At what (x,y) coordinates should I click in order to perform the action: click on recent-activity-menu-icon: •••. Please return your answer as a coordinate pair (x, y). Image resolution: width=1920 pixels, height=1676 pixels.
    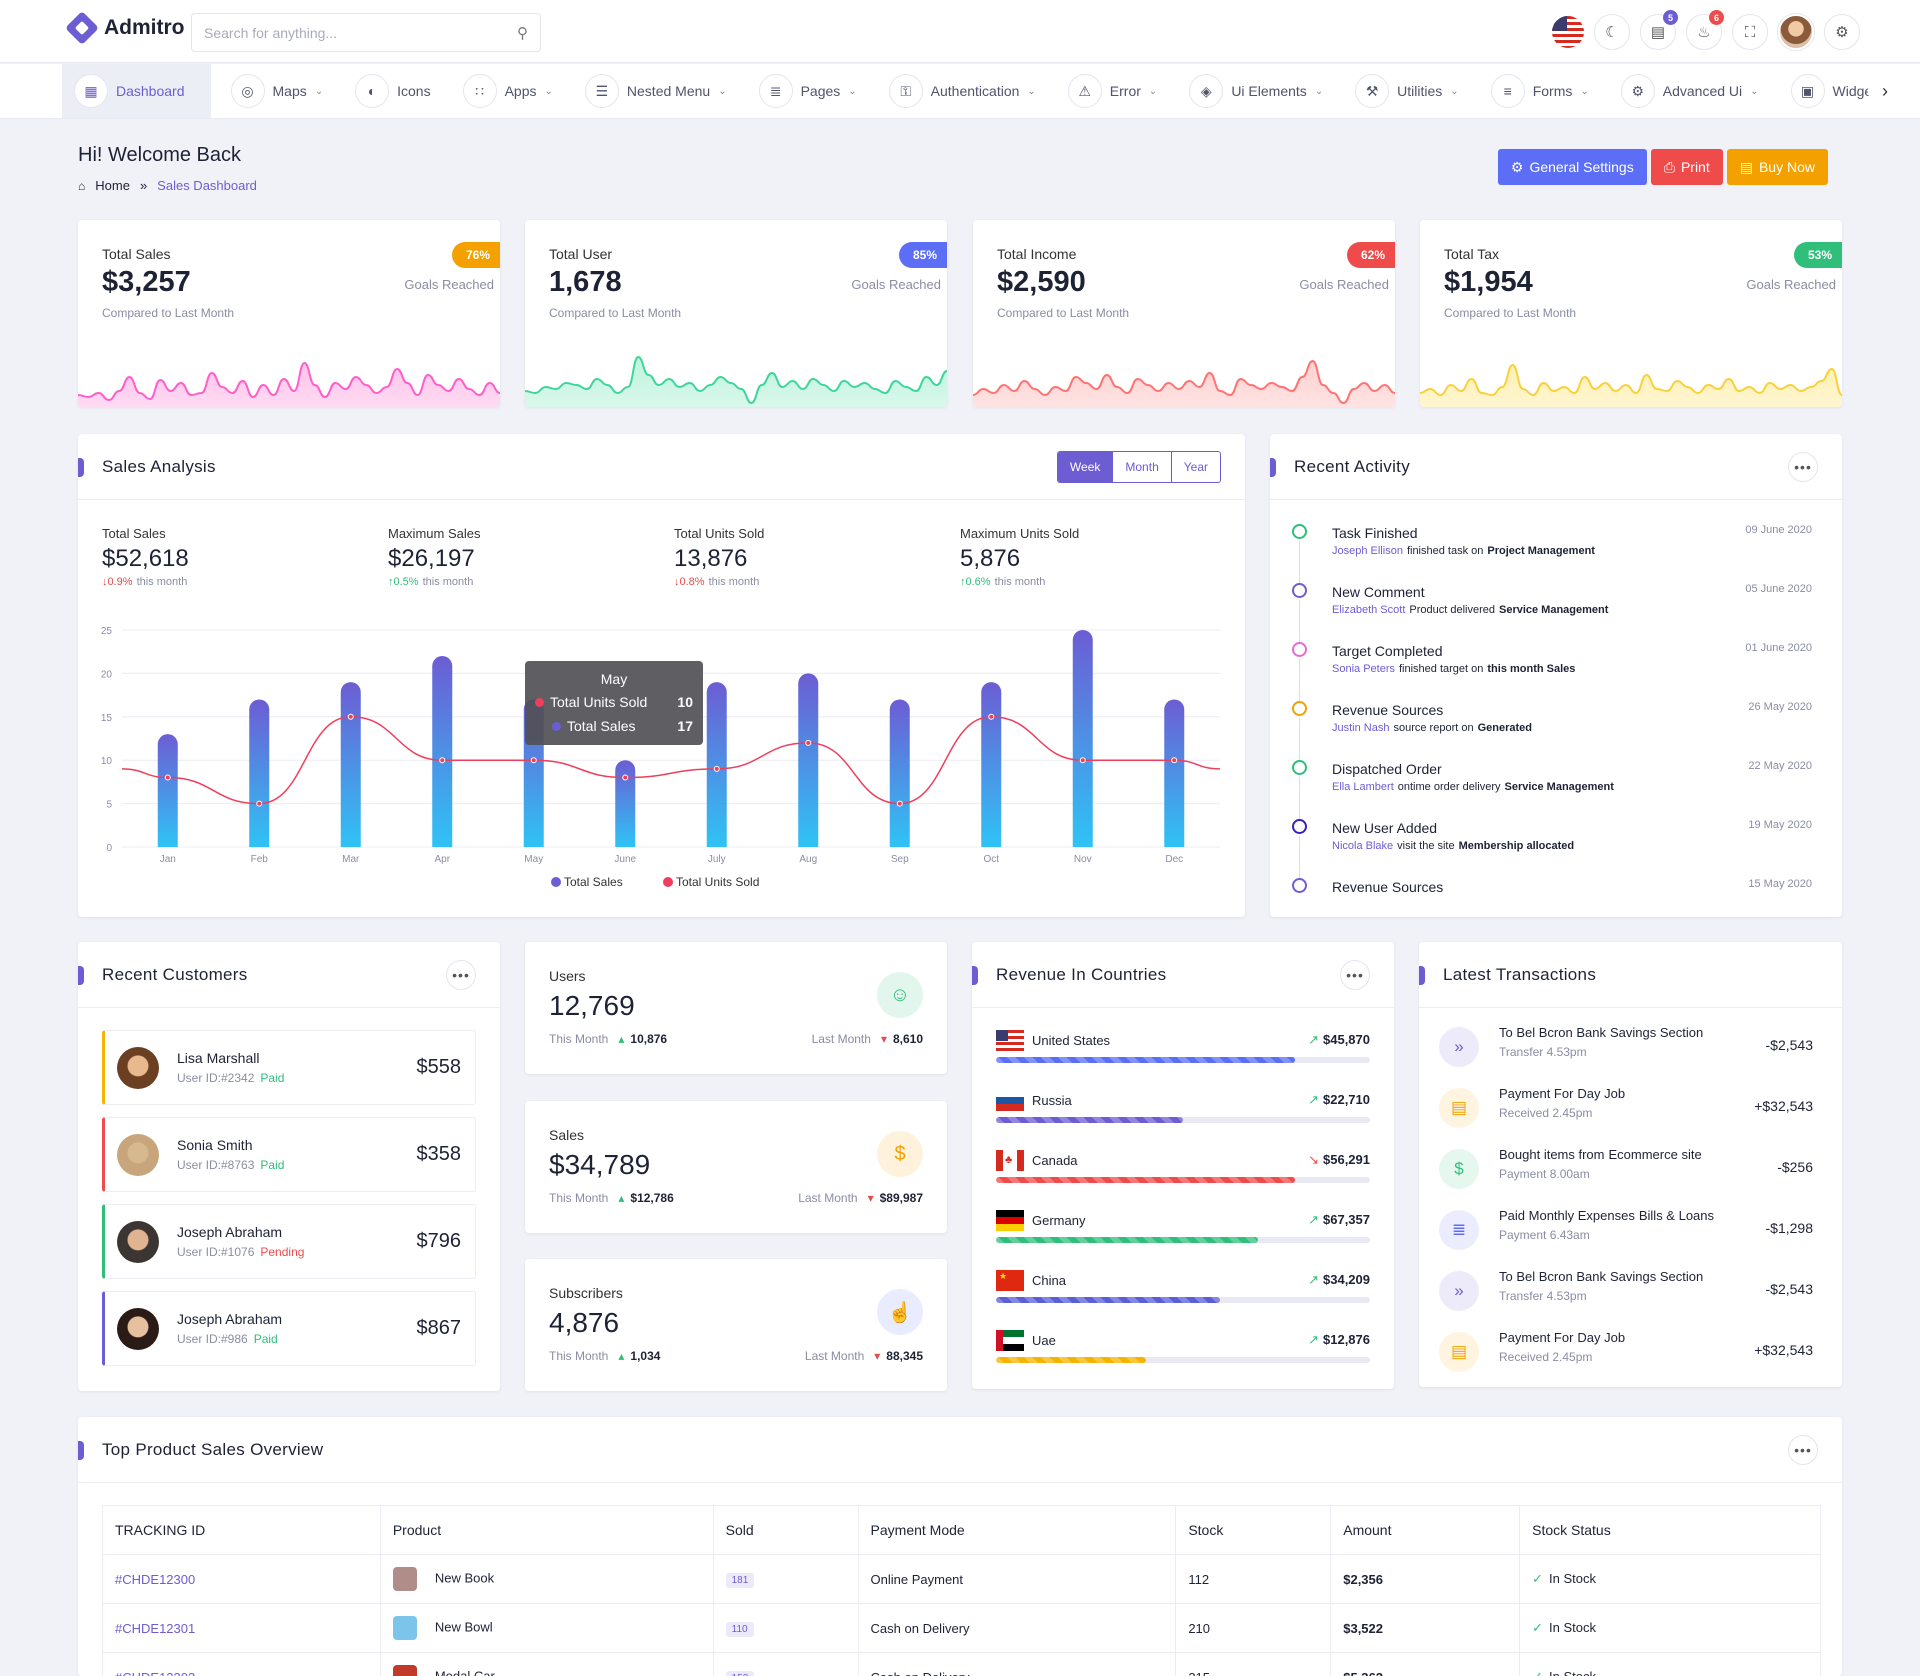
    Looking at the image, I should click on (1803, 467).